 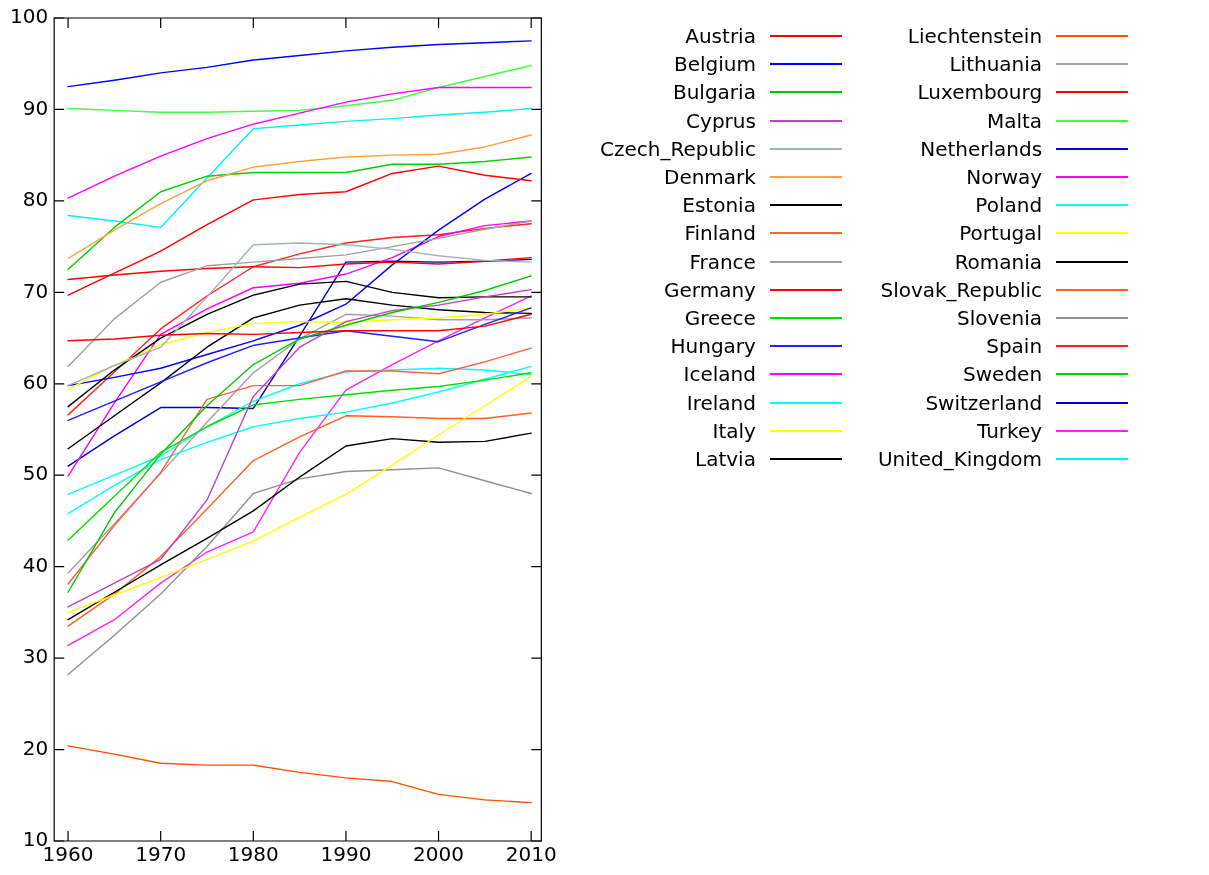 What do you see at coordinates (678, 148) in the screenshot?
I see `legend-label: Czech_Republic` at bounding box center [678, 148].